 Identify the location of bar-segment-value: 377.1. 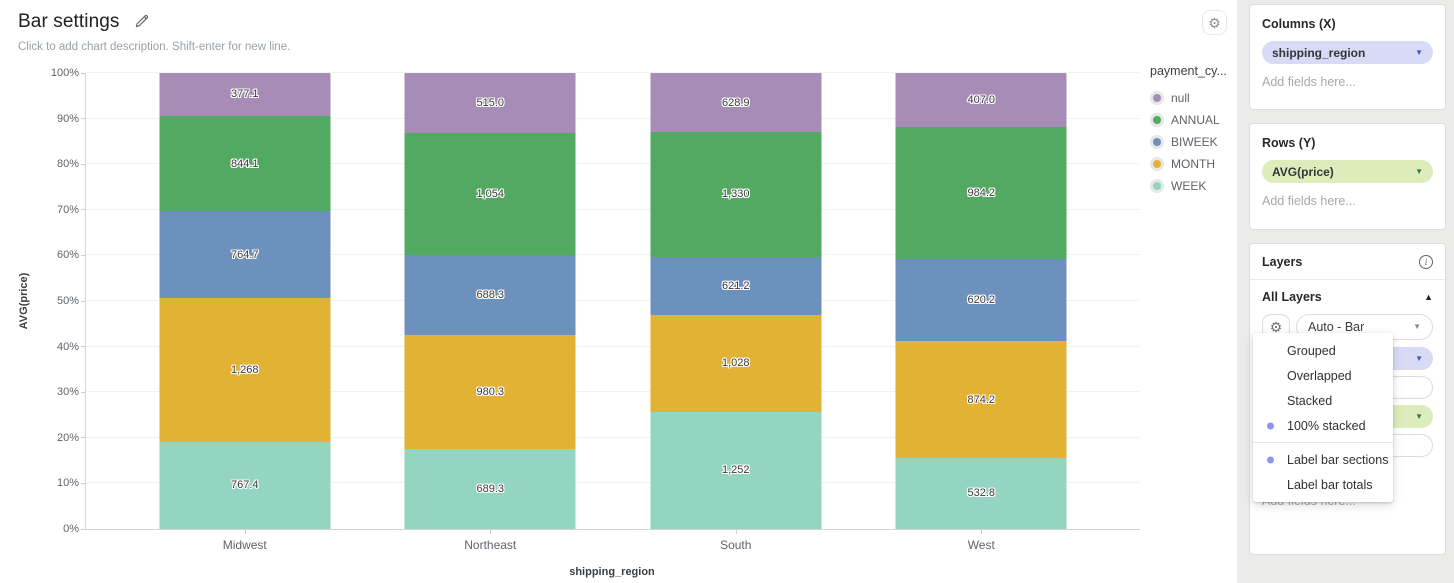
(244, 94).